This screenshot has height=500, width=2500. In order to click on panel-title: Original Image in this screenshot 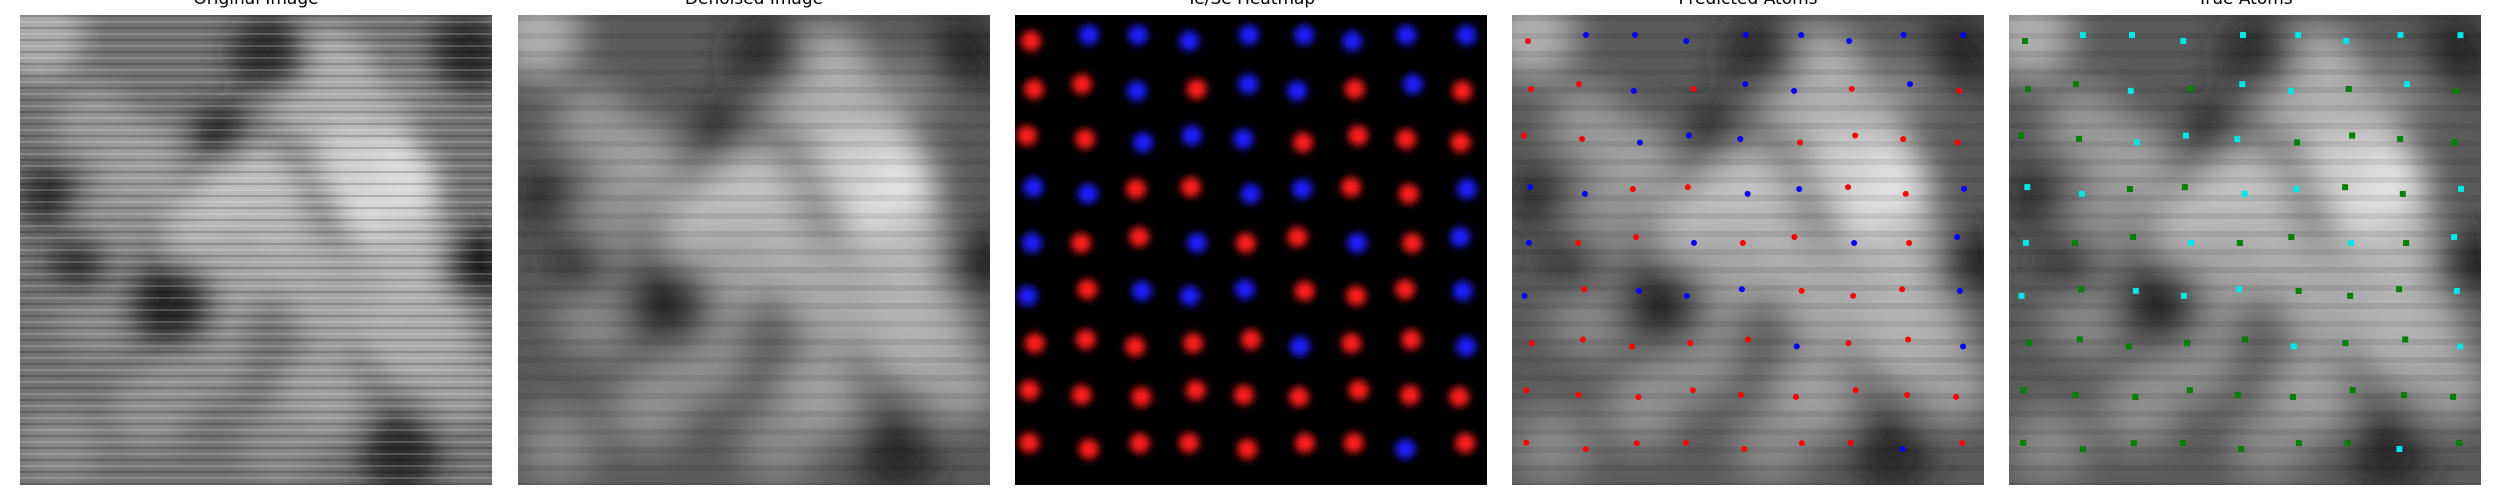, I will do `click(256, 5)`.